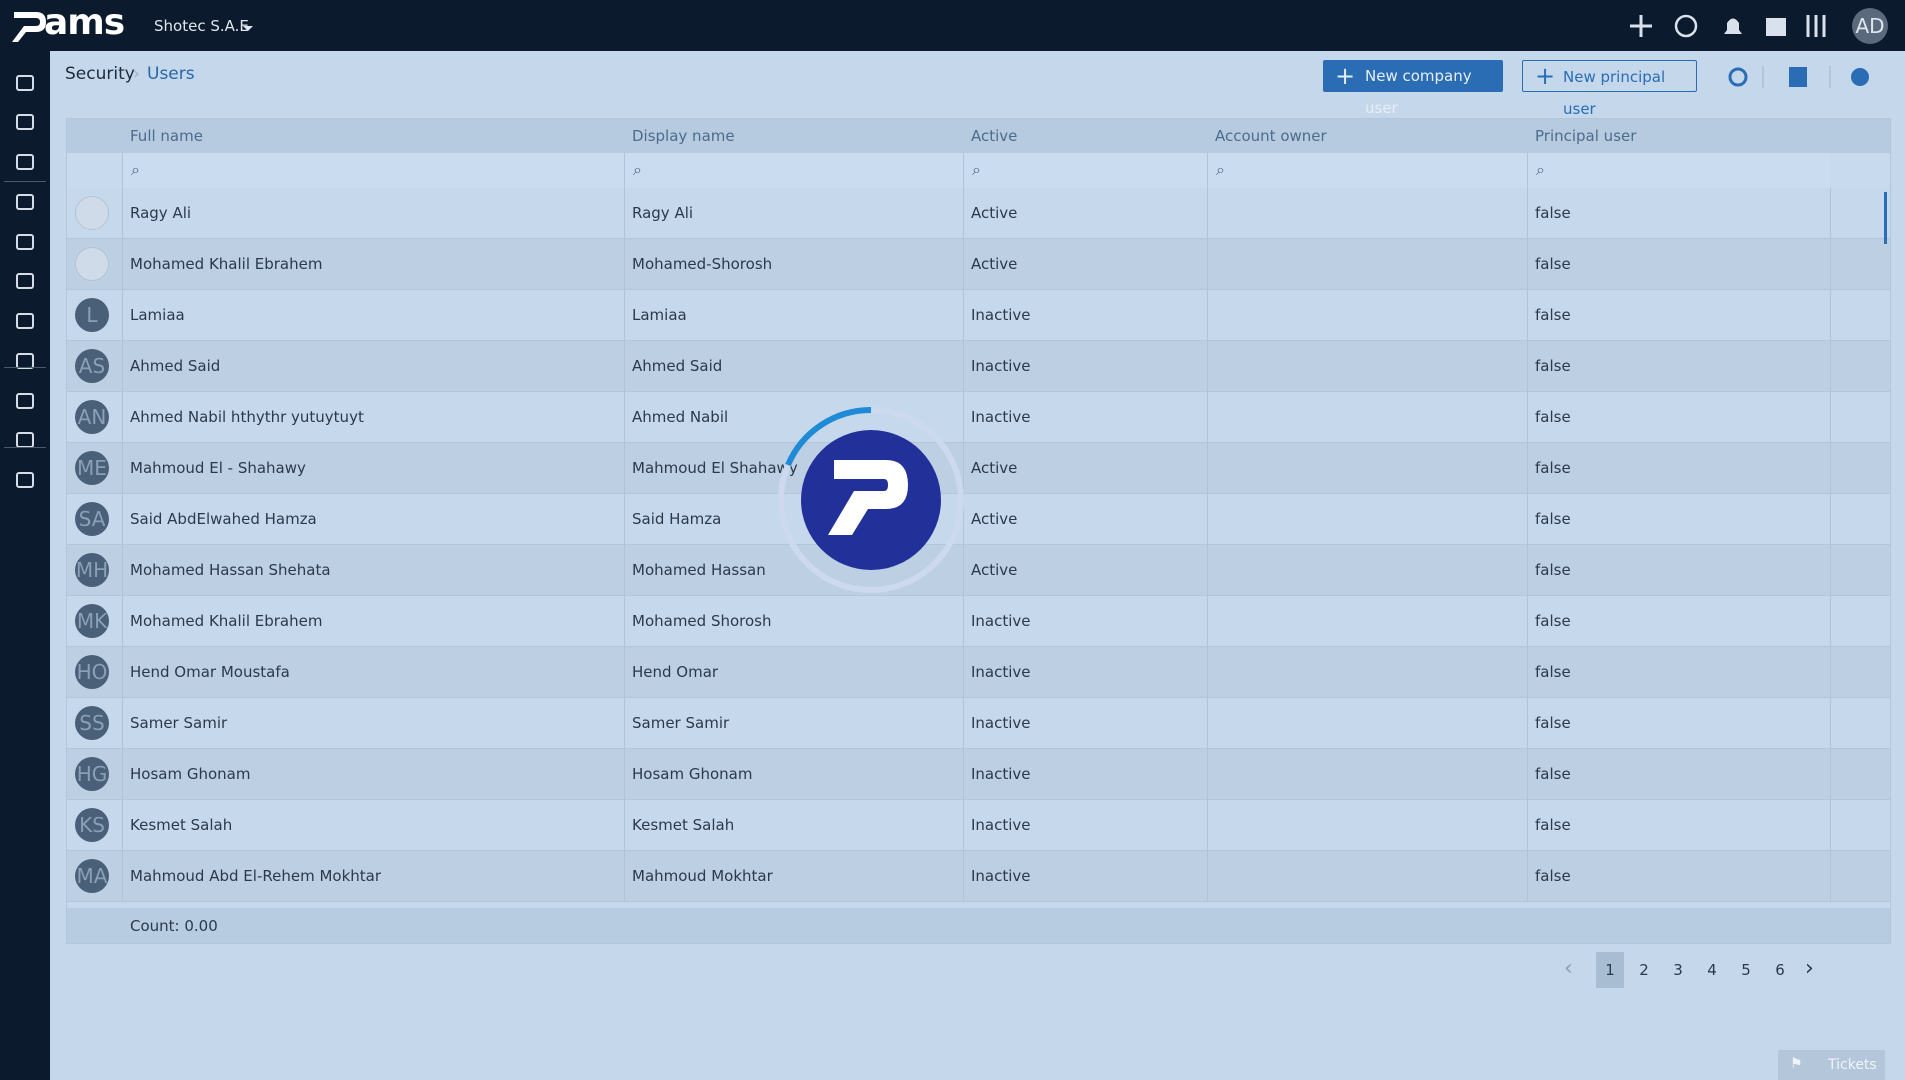 The height and width of the screenshot is (1080, 1905). I want to click on column-header: Display name, so click(683, 136).